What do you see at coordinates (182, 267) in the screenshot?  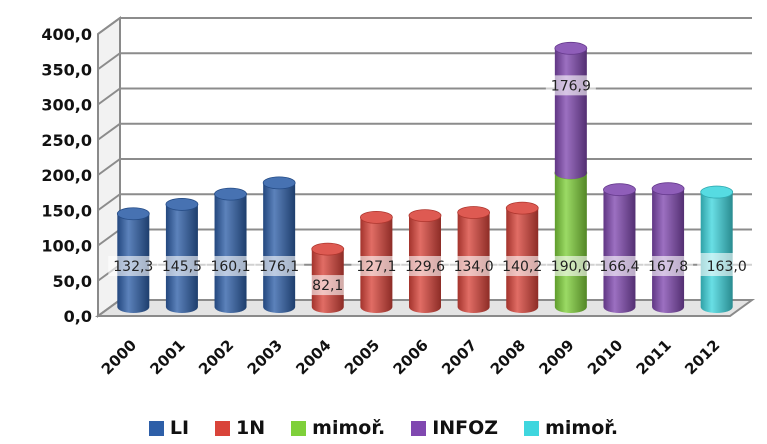 I see `data-label: 145,5` at bounding box center [182, 267].